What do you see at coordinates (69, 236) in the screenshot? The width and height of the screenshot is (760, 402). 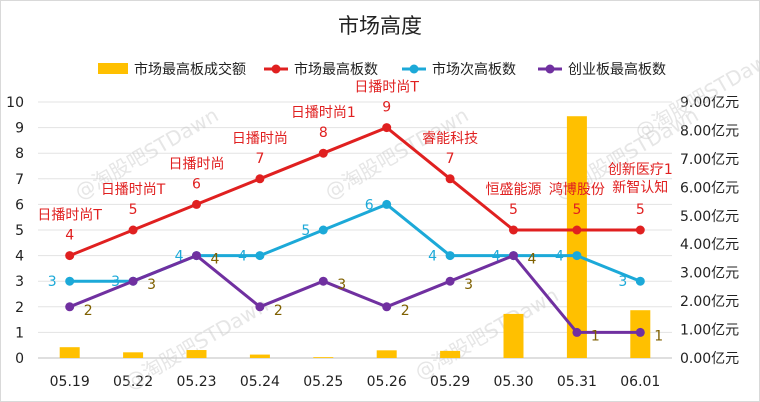 I see `data-label-max-board: 4` at bounding box center [69, 236].